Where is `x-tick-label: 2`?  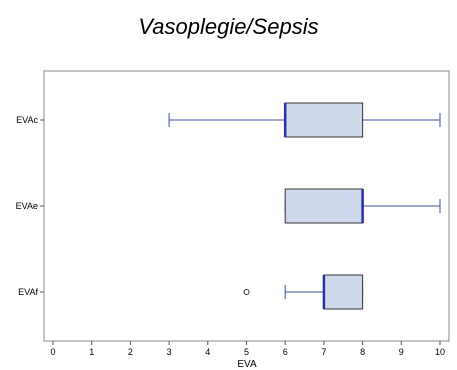 x-tick-label: 2 is located at coordinates (130, 352).